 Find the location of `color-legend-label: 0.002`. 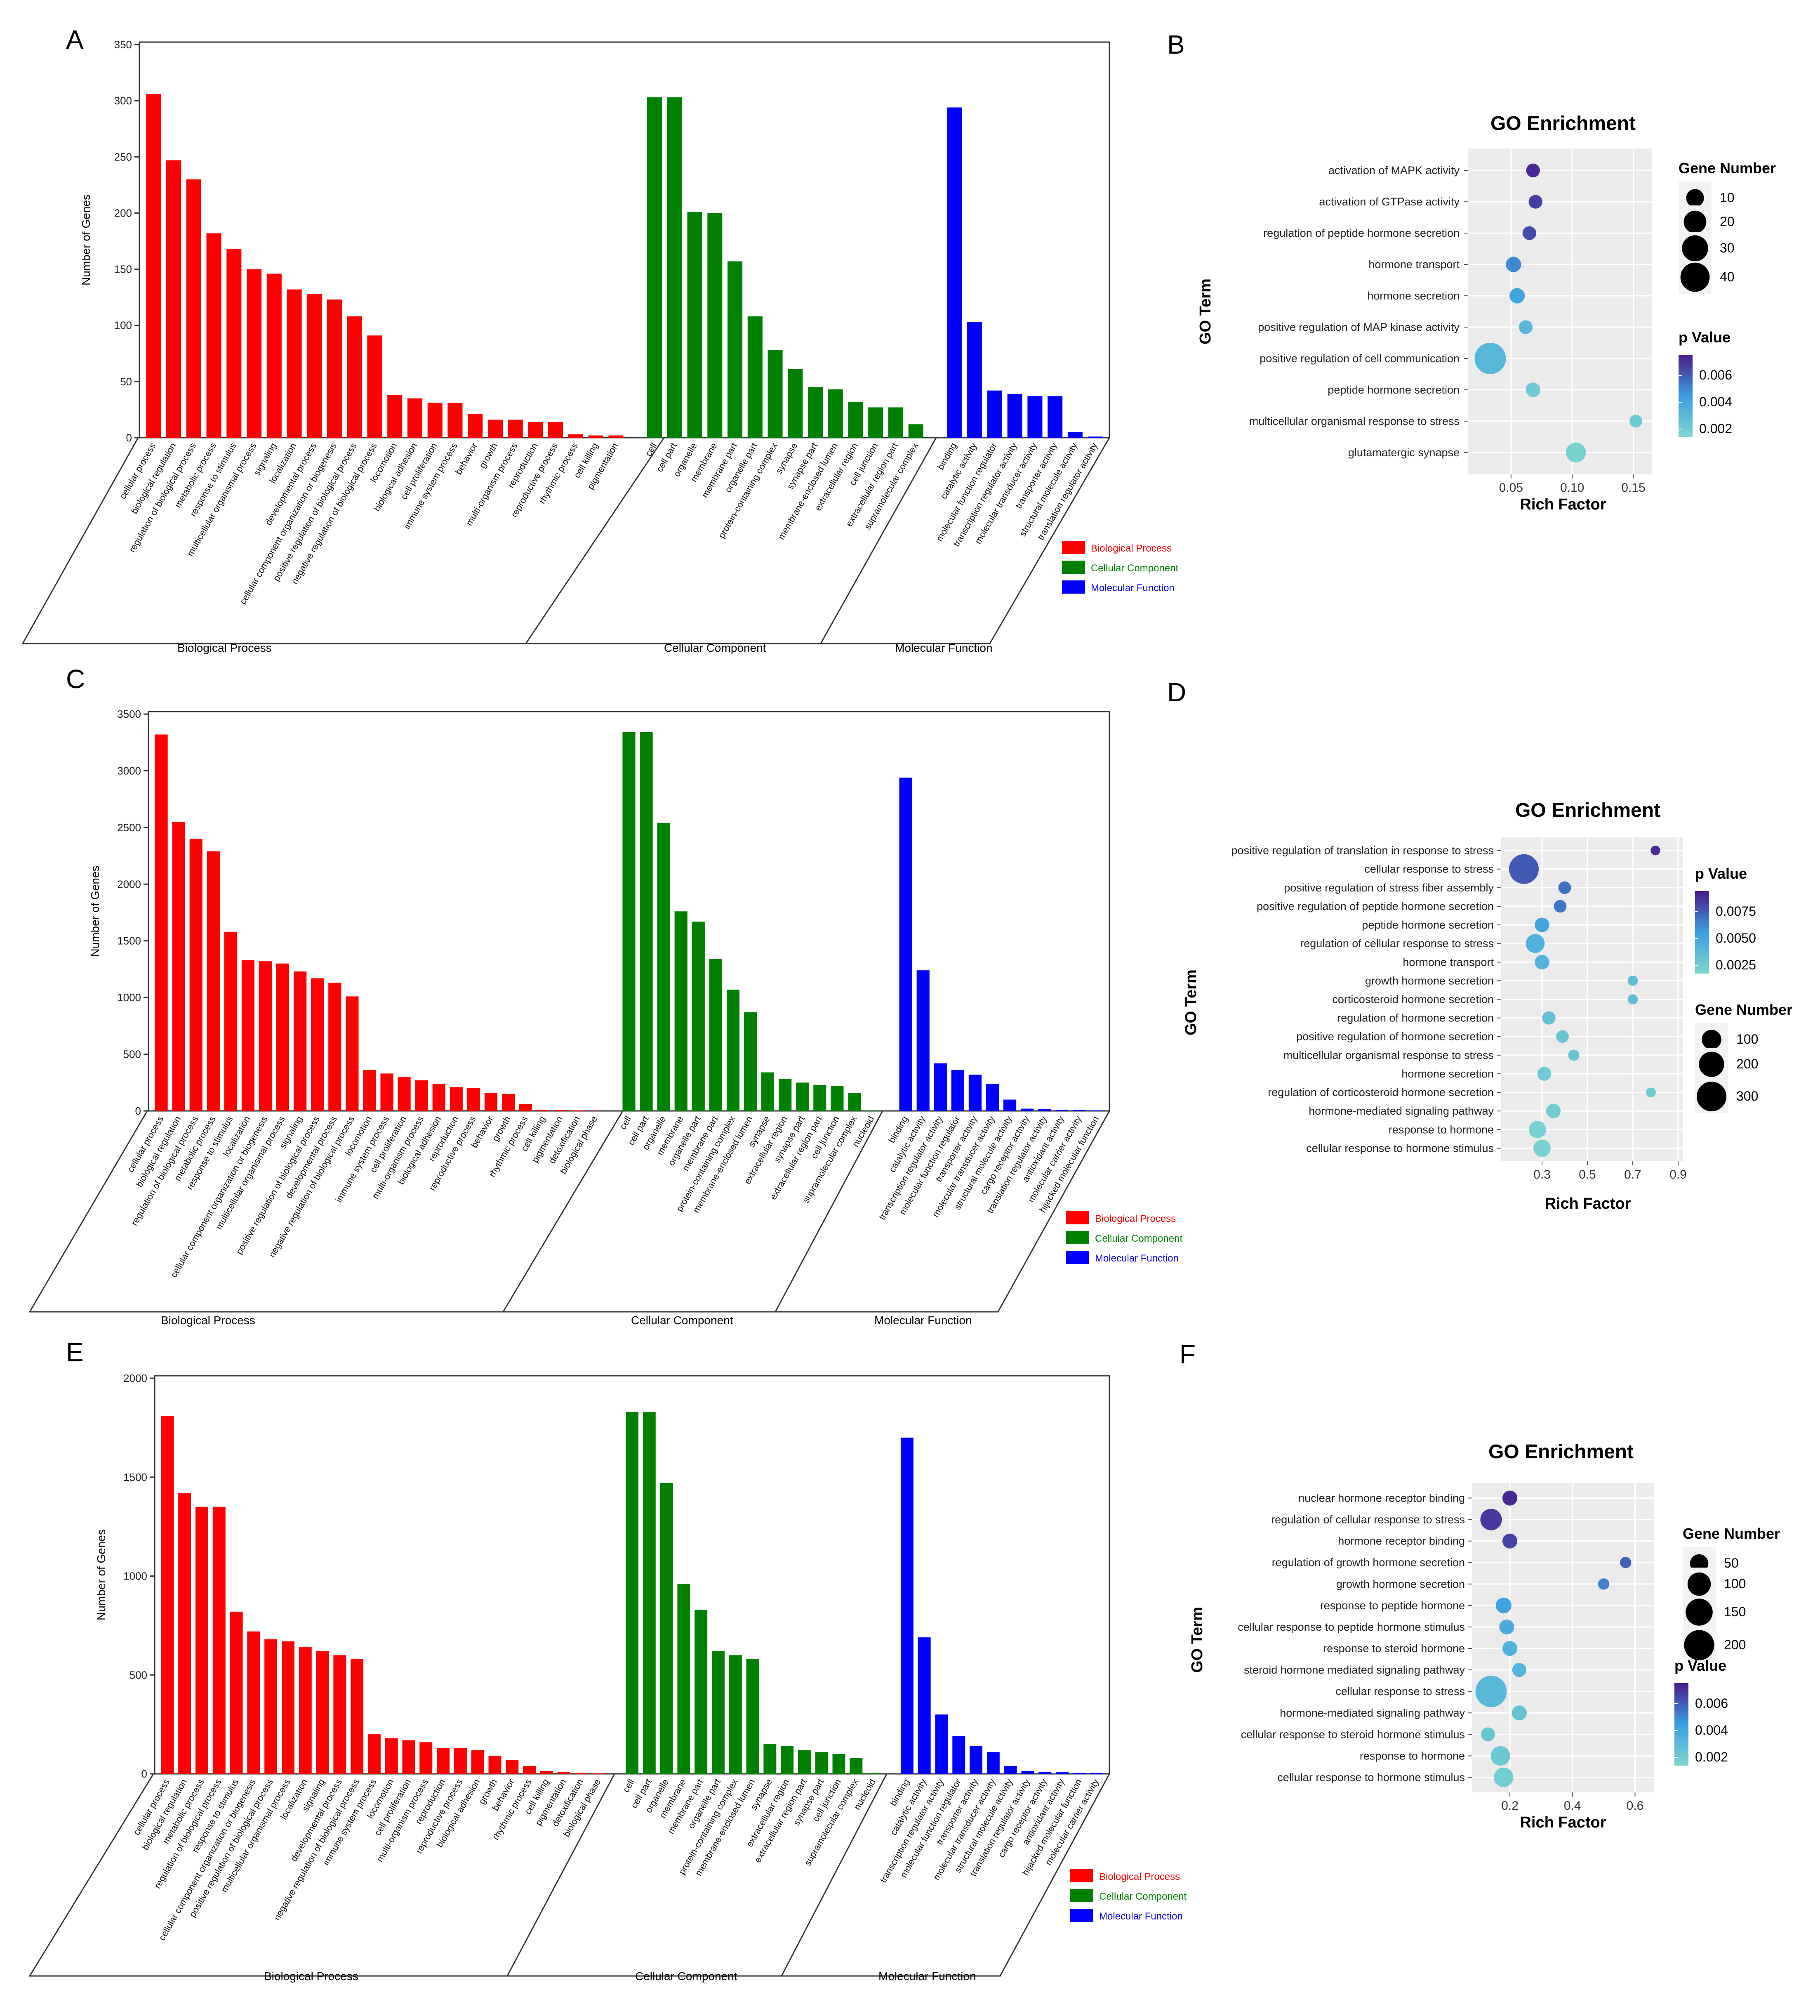

color-legend-label: 0.002 is located at coordinates (1715, 428).